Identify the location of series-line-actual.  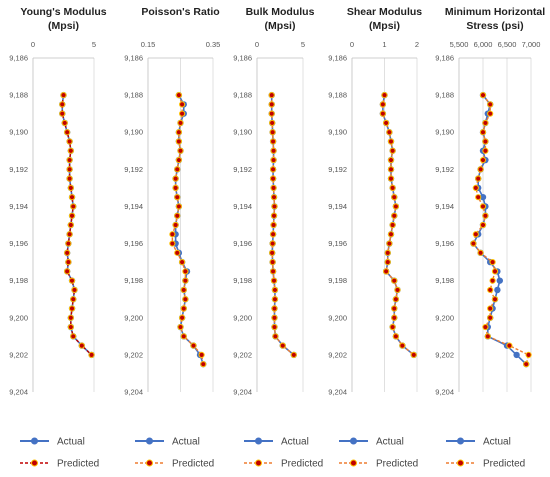
(499, 229).